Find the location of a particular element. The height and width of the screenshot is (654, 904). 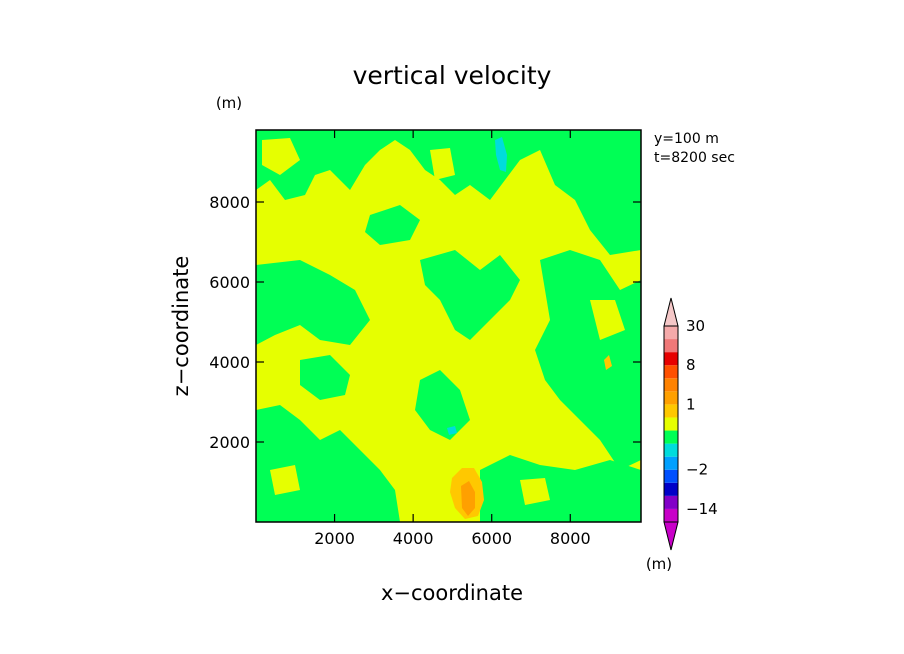

colorbar-label: 1 is located at coordinates (691, 404).